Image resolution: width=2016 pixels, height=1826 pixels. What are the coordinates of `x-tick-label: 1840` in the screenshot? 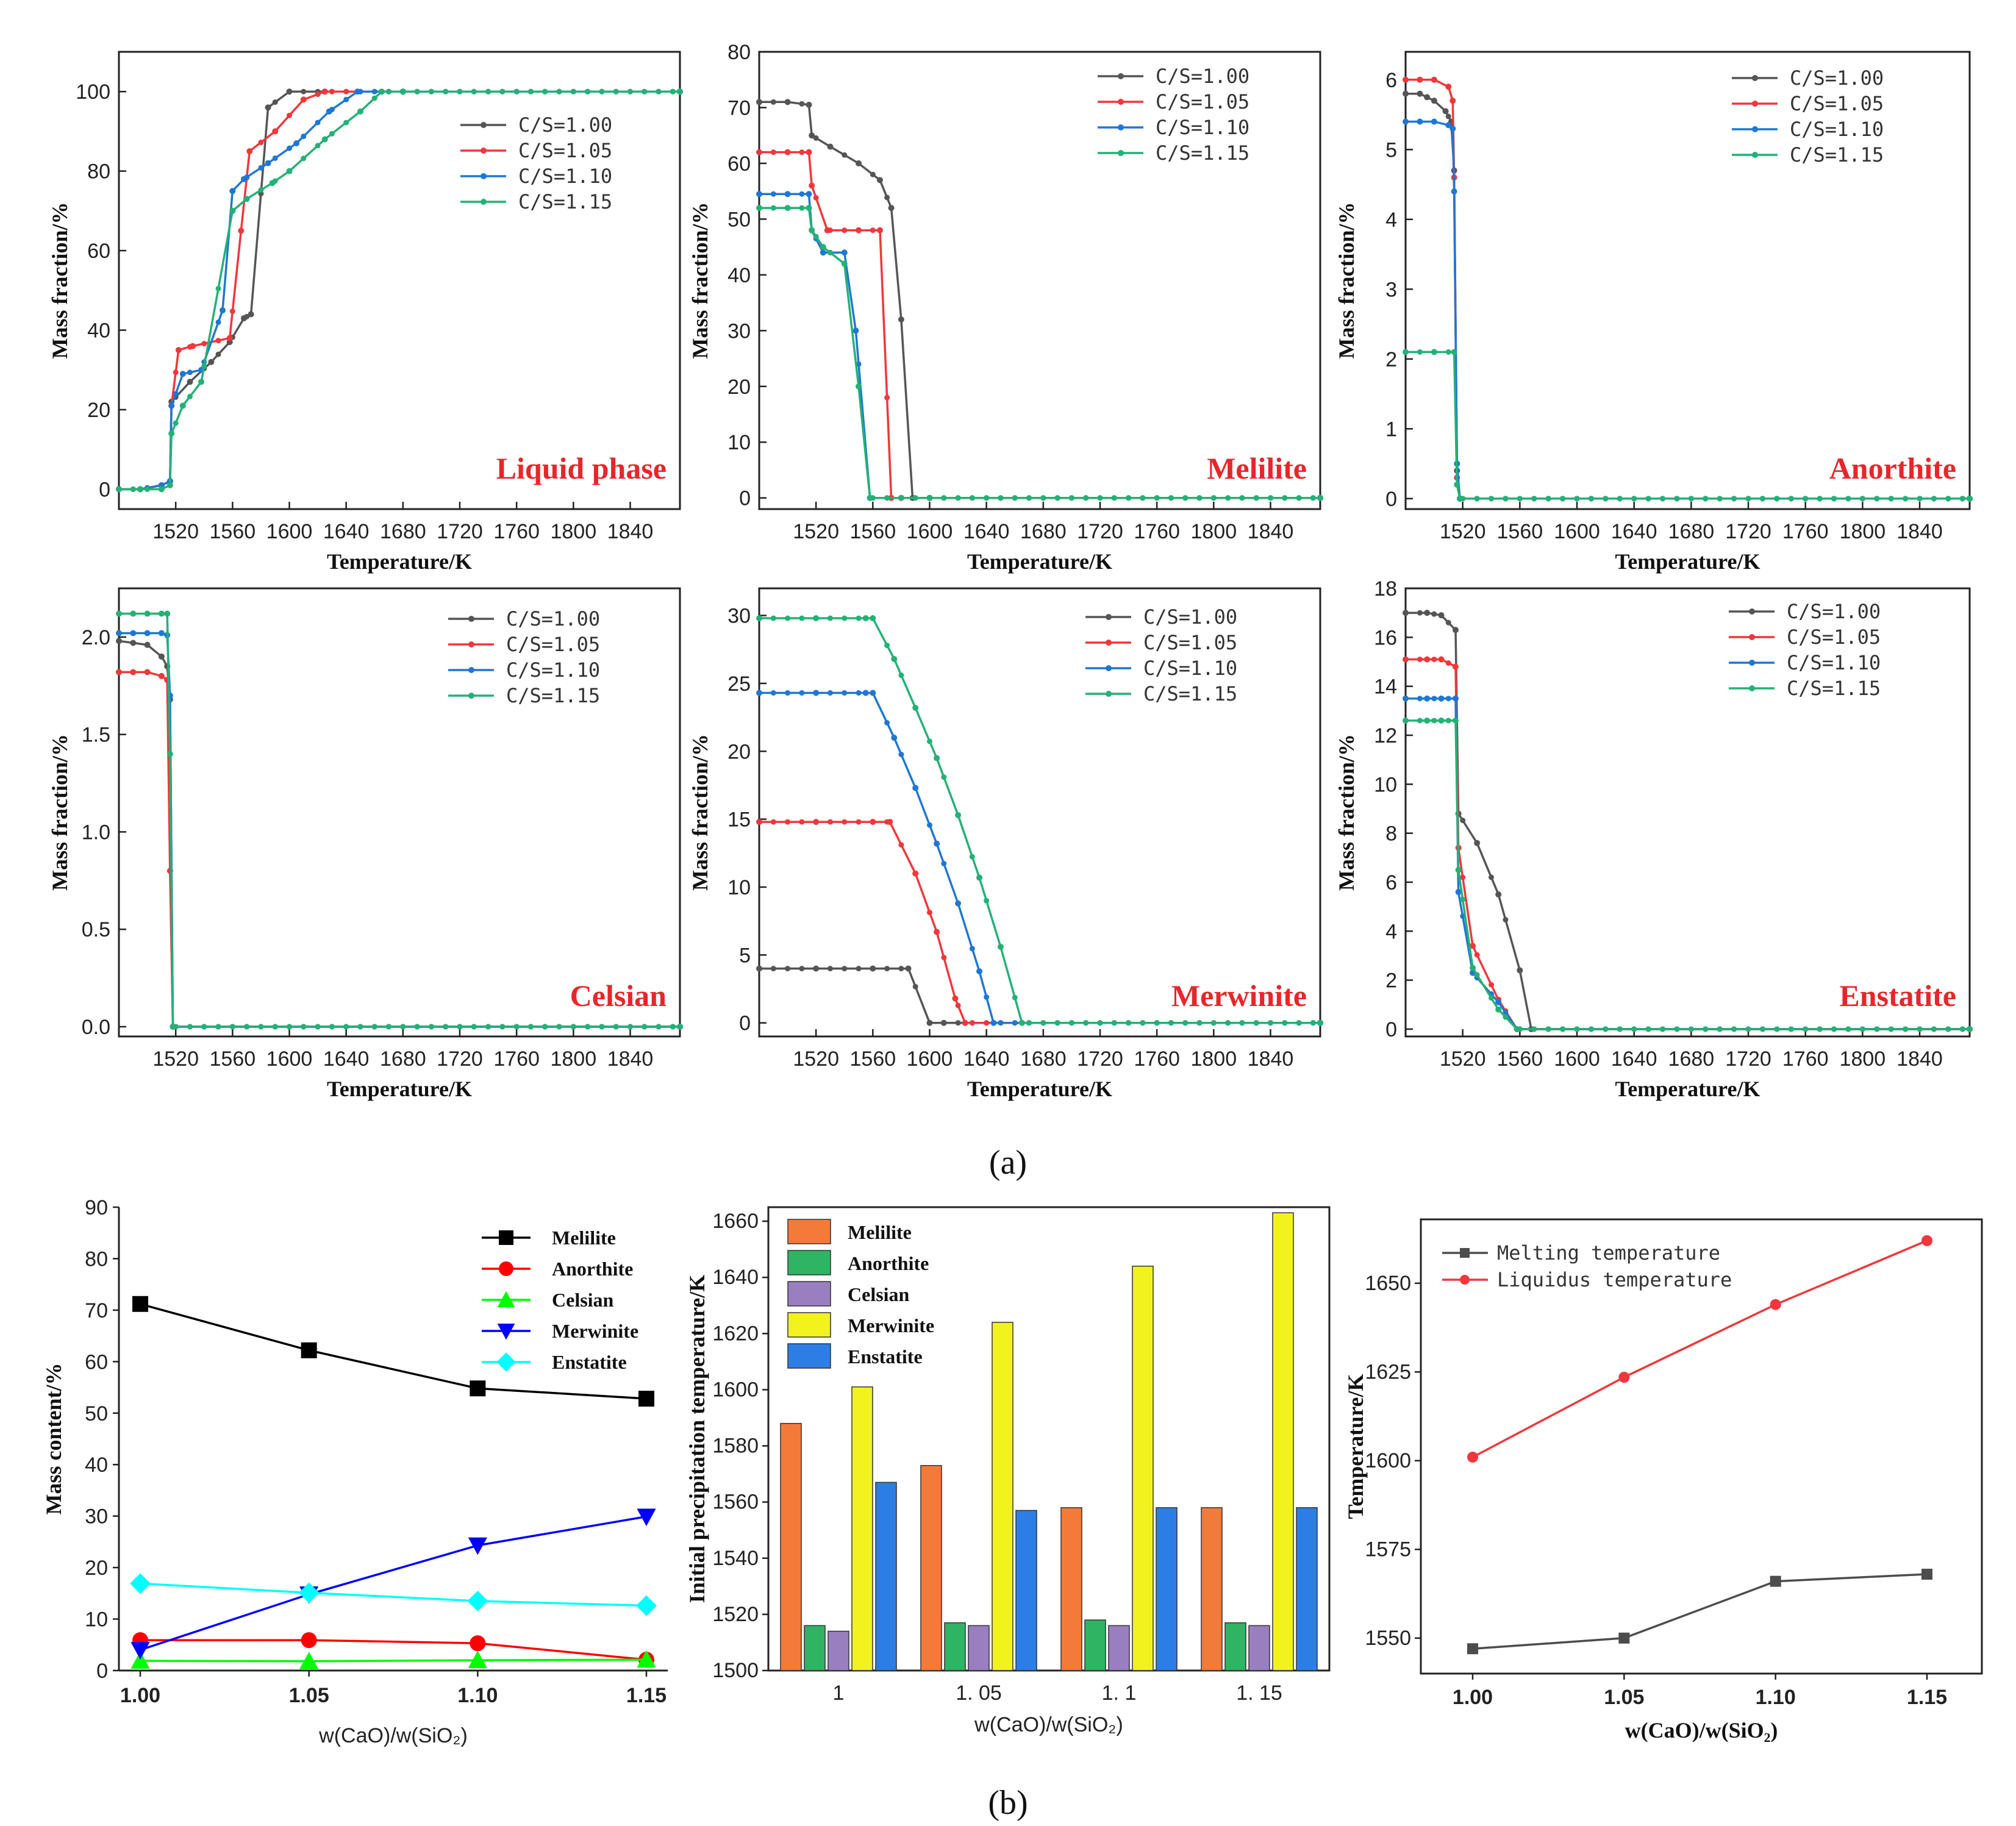 It's located at (1919, 1059).